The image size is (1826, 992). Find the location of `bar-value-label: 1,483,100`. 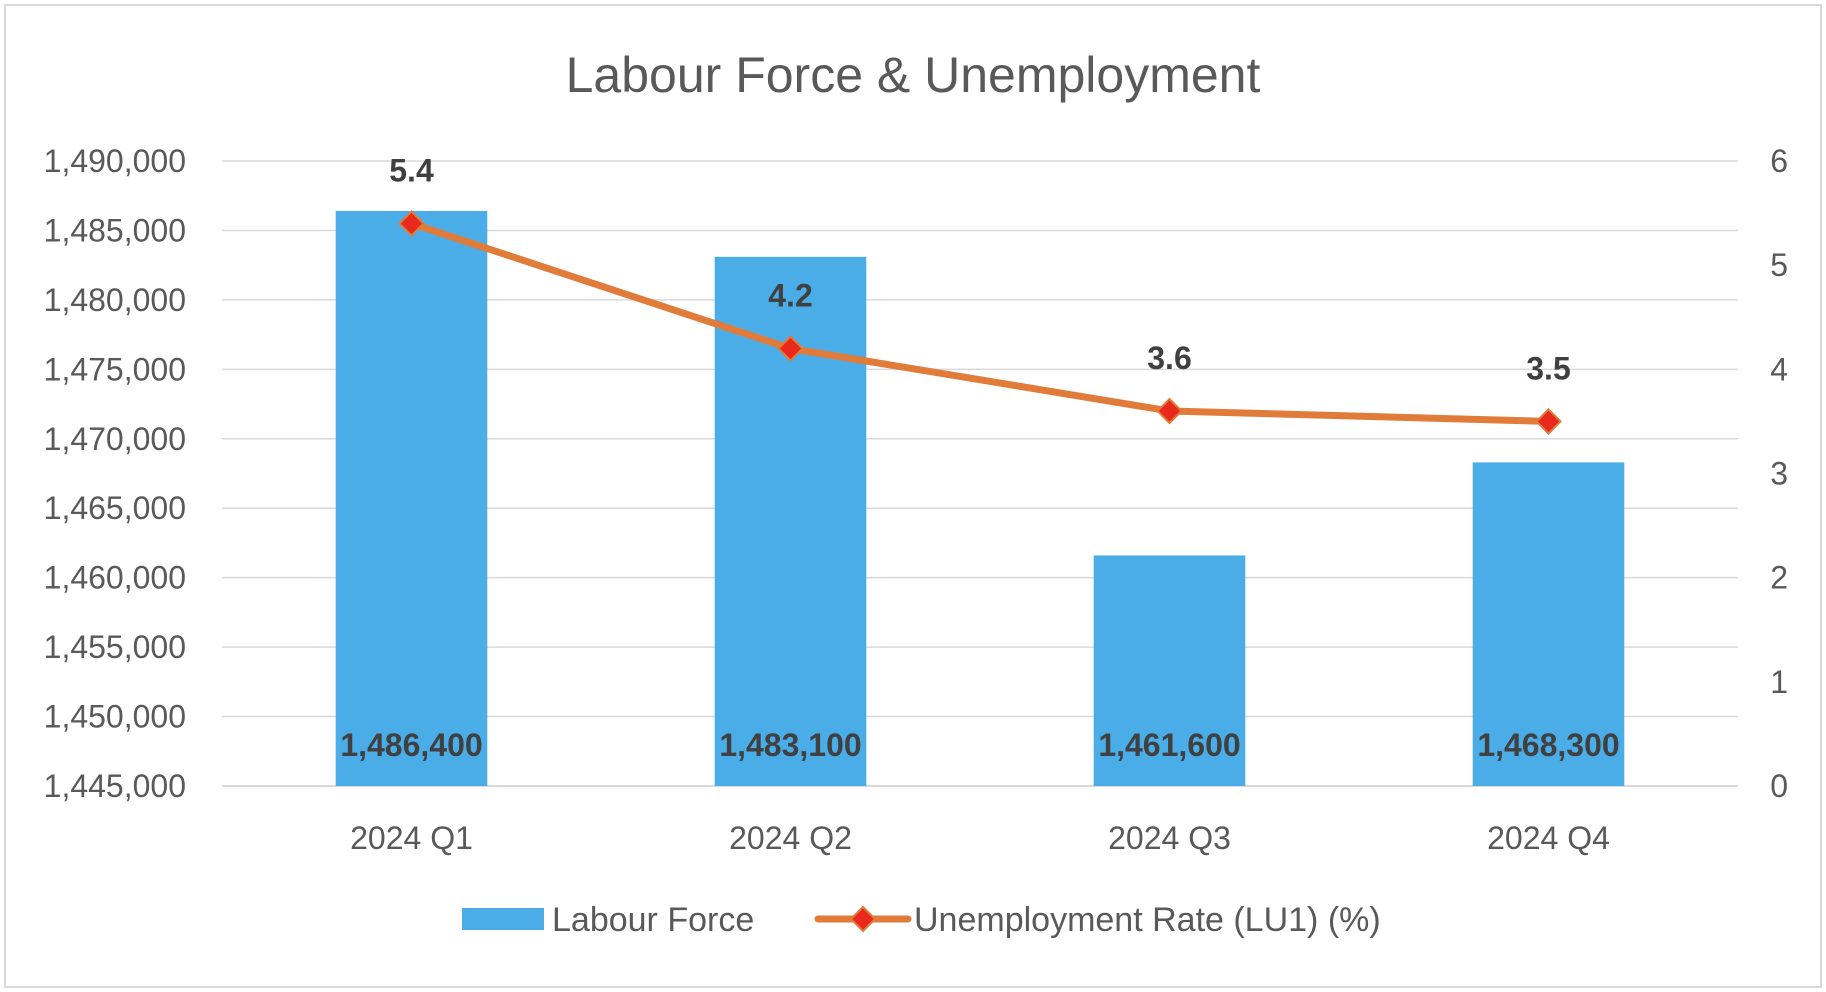

bar-value-label: 1,483,100 is located at coordinates (790, 745).